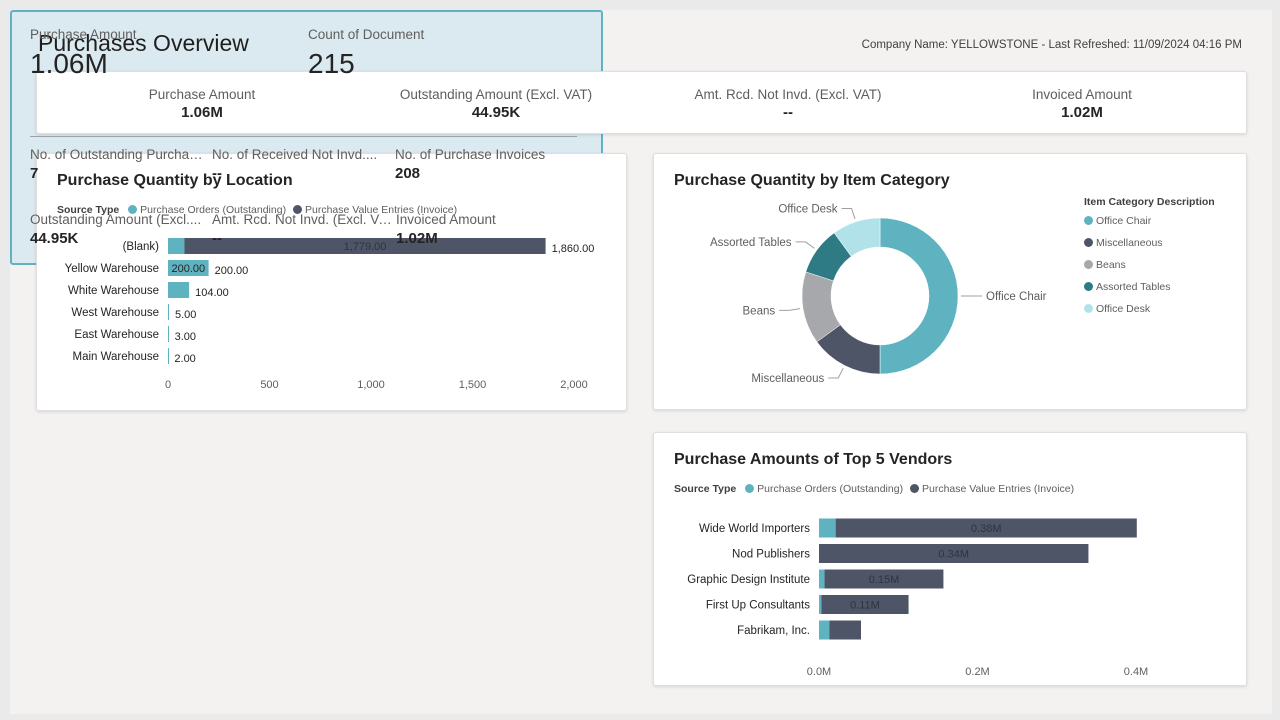 This screenshot has width=1280, height=720. Describe the element at coordinates (112, 269) in the screenshot. I see `category-label: Yellow Warehouse` at that location.